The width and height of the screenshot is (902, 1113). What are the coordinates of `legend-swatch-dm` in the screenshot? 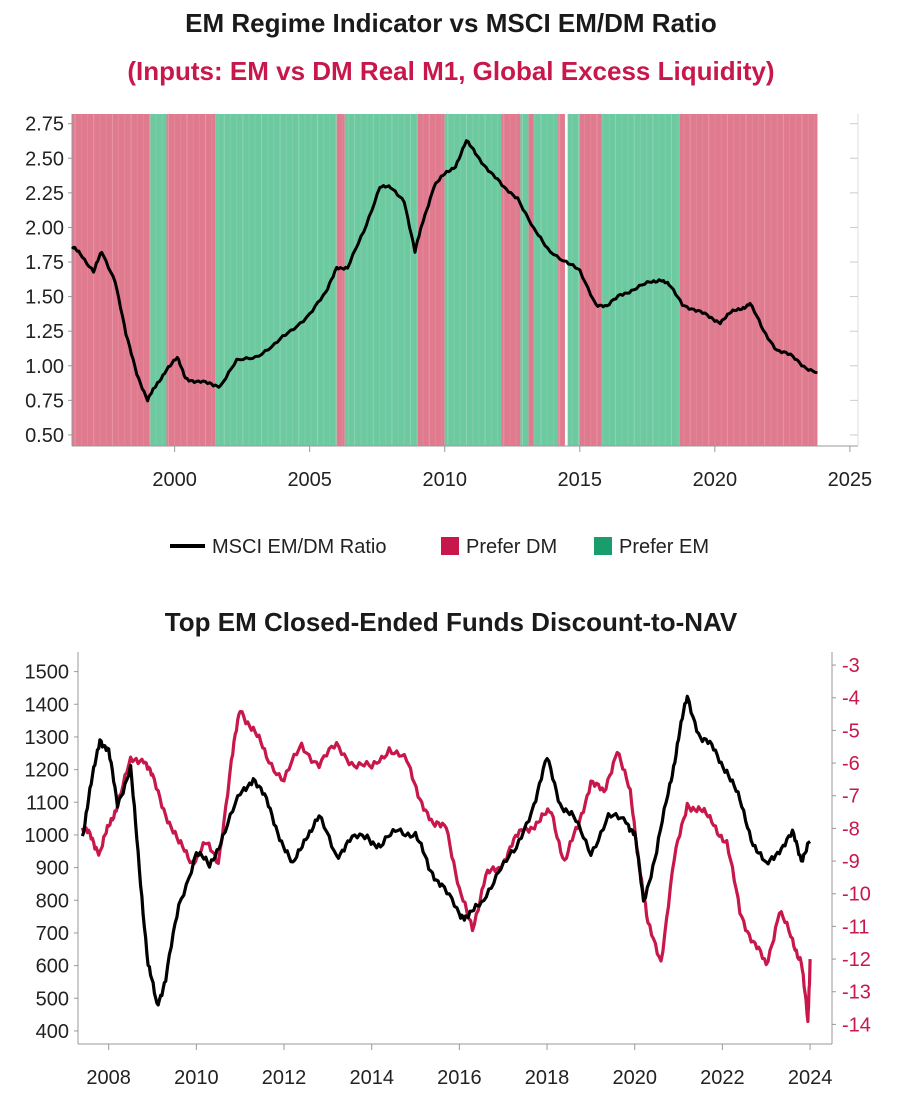 It's located at (450, 546).